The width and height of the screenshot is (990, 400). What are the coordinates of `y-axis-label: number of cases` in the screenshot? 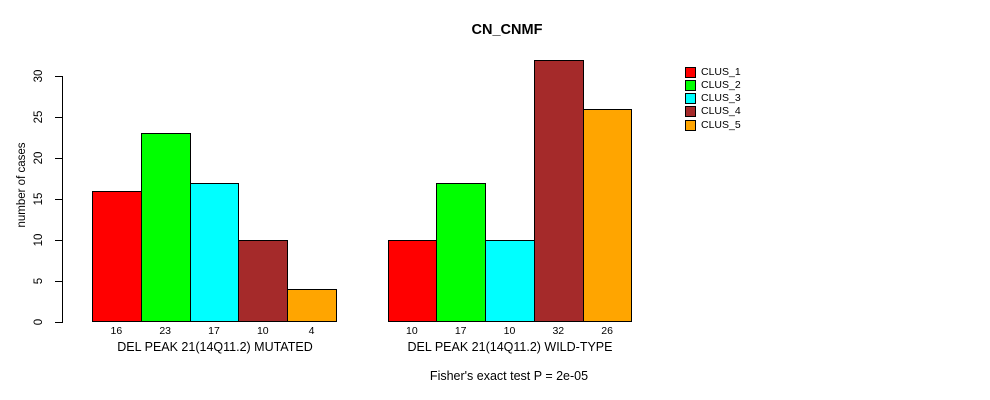 It's located at (22, 185).